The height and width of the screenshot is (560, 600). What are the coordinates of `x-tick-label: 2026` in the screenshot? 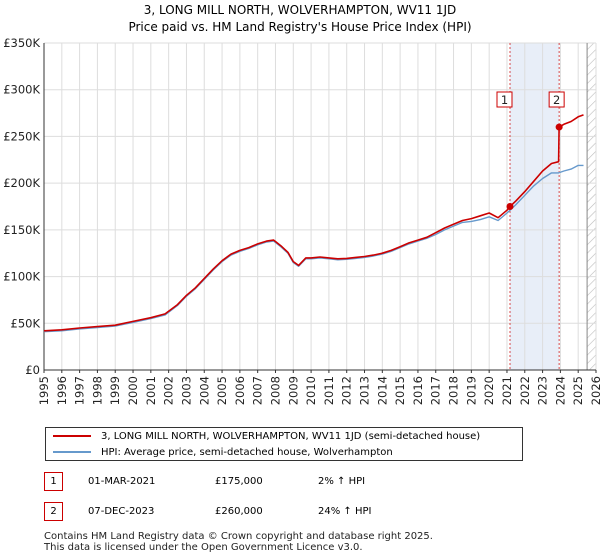 It's located at (594, 390).